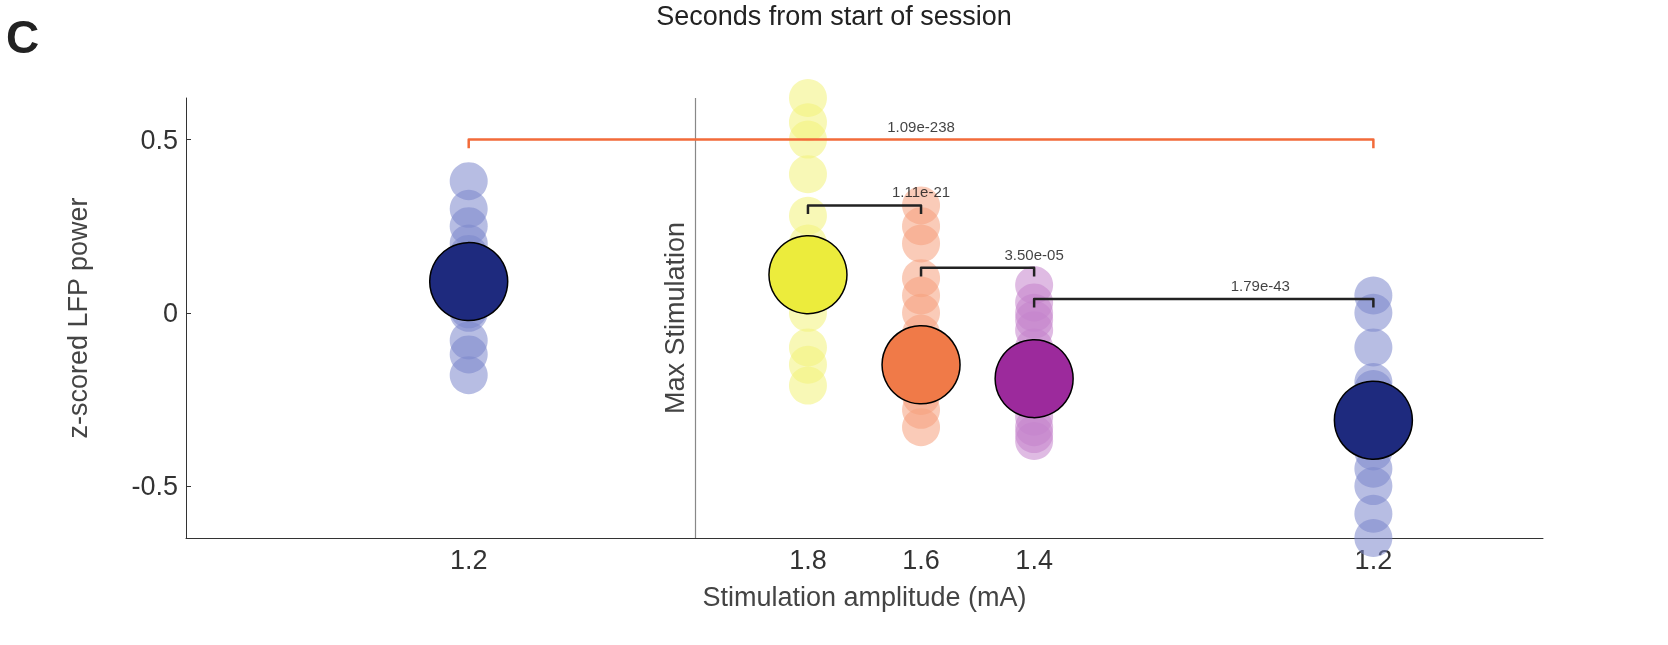  What do you see at coordinates (834, 15) in the screenshot?
I see `text: Seconds from start of session` at bounding box center [834, 15].